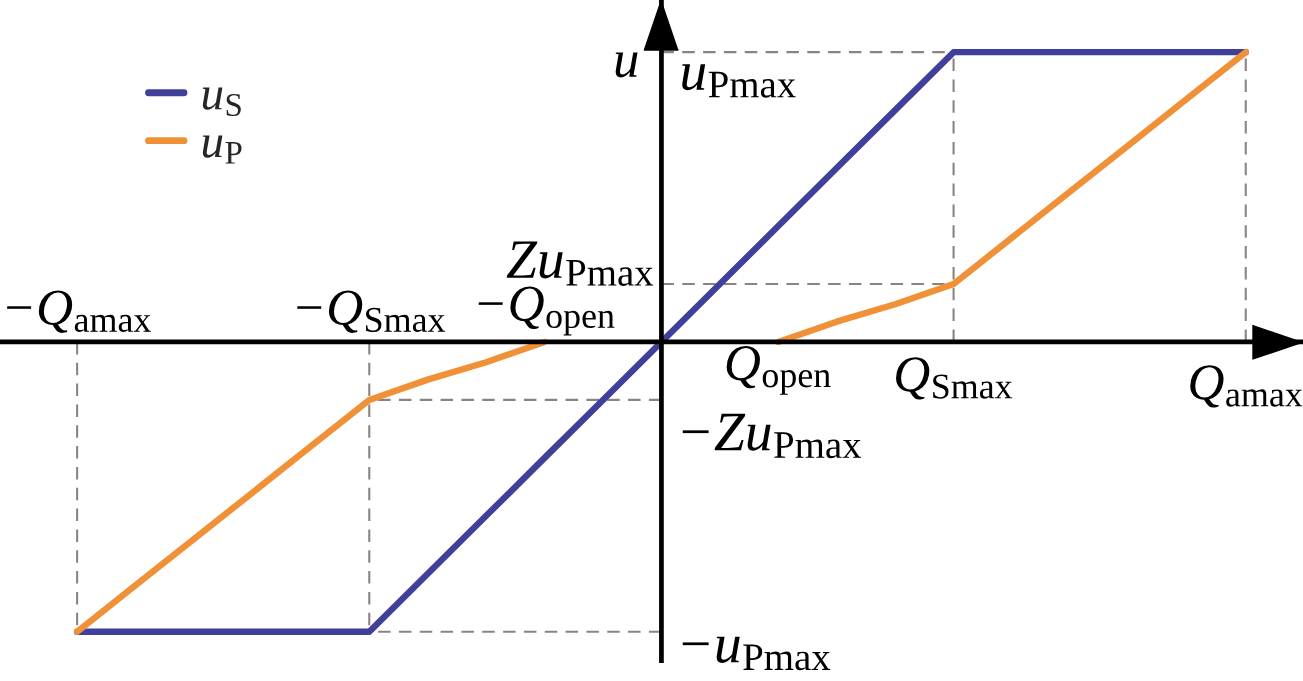 The width and height of the screenshot is (1303, 681). I want to click on y-axis-title: u, so click(626, 65).